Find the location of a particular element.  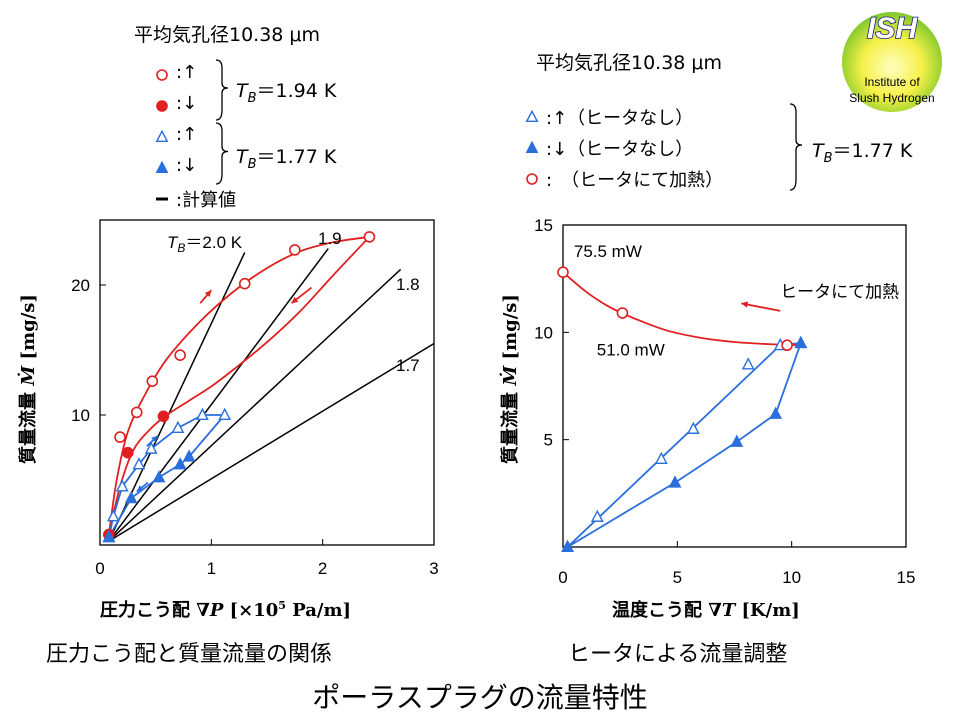

x-tick-label: 15 is located at coordinates (906, 577).